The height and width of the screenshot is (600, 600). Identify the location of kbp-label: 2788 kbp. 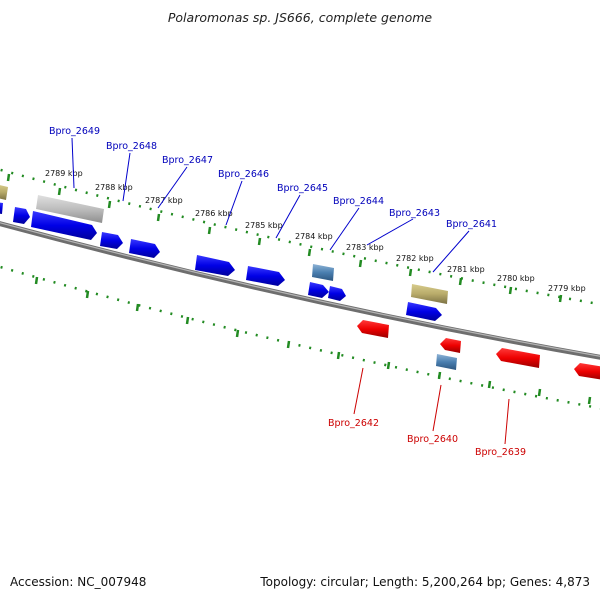
(114, 187).